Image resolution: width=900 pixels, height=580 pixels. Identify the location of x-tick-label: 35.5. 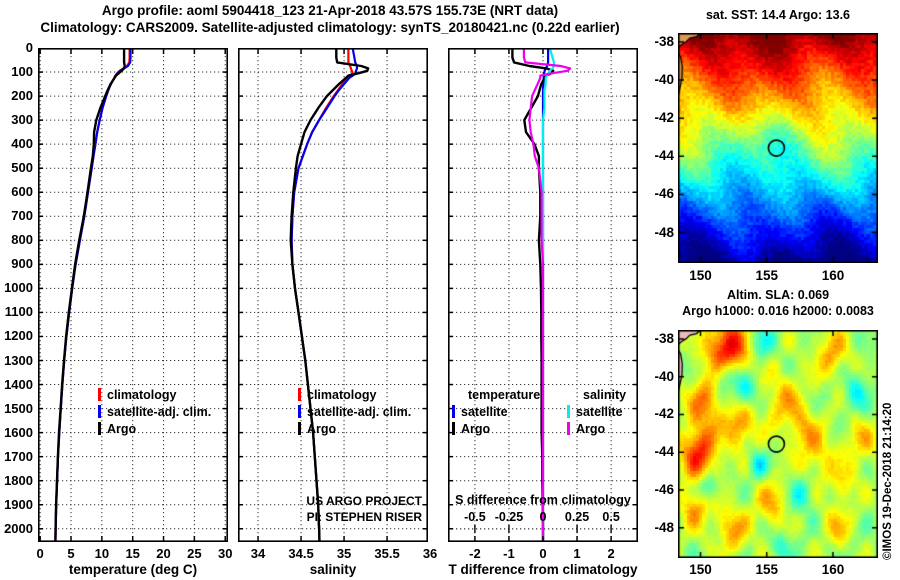
(387, 553).